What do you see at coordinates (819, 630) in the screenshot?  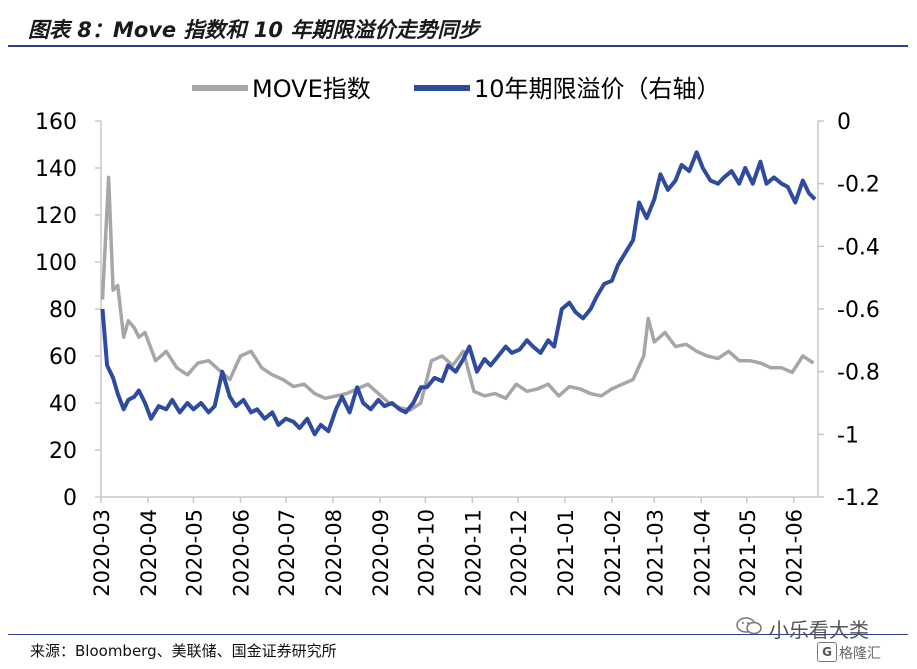 I see `watermark-name: 小乐看大类` at bounding box center [819, 630].